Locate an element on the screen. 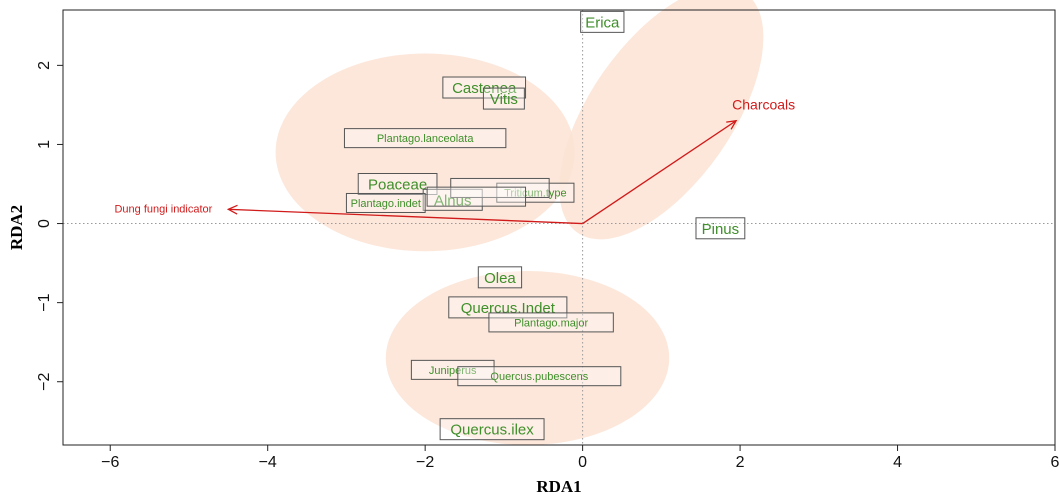  species-point-alnus: Alnus is located at coordinates (452, 199).